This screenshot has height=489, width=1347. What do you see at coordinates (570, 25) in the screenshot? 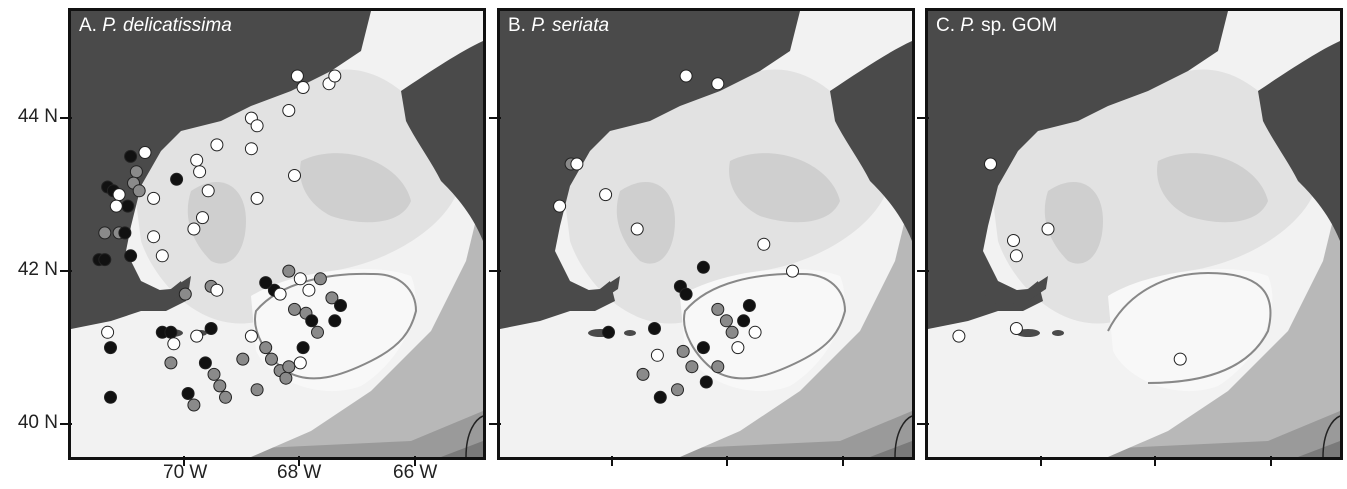
I see `panel-title-species: P. seriata` at bounding box center [570, 25].